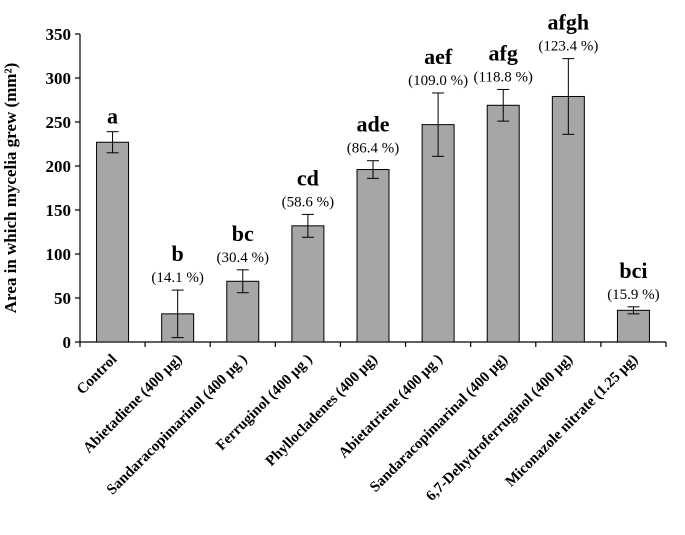 This screenshot has width=685, height=535. What do you see at coordinates (178, 253) in the screenshot?
I see `significance-letter: b` at bounding box center [178, 253].